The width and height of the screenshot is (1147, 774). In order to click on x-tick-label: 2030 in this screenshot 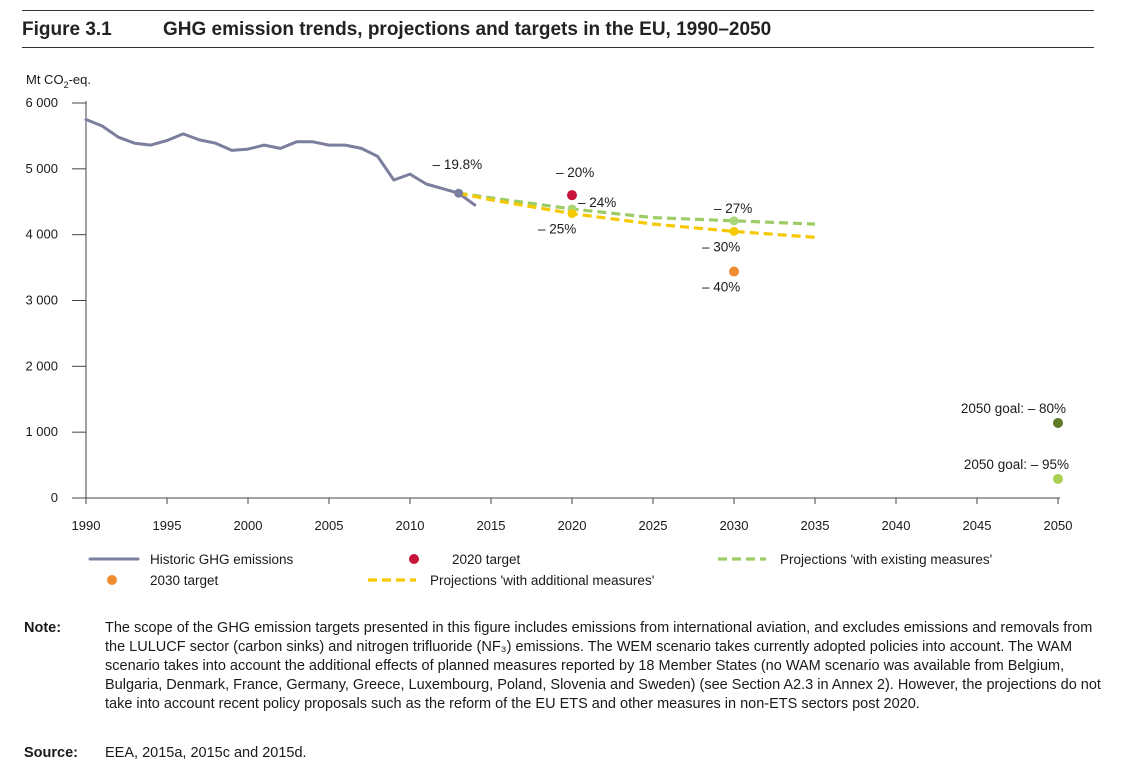, I will do `click(734, 525)`.